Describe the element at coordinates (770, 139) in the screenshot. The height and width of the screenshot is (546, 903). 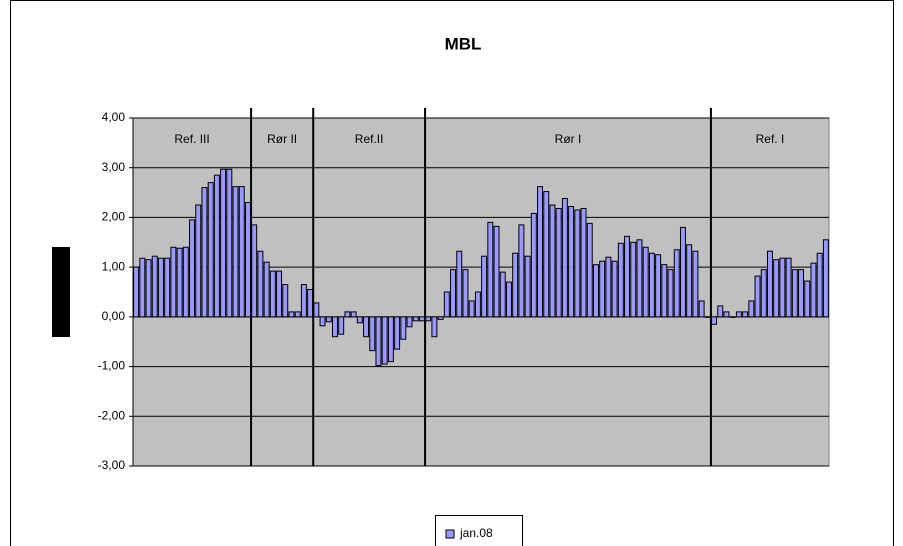
I see `region-label: Ref. I` at that location.